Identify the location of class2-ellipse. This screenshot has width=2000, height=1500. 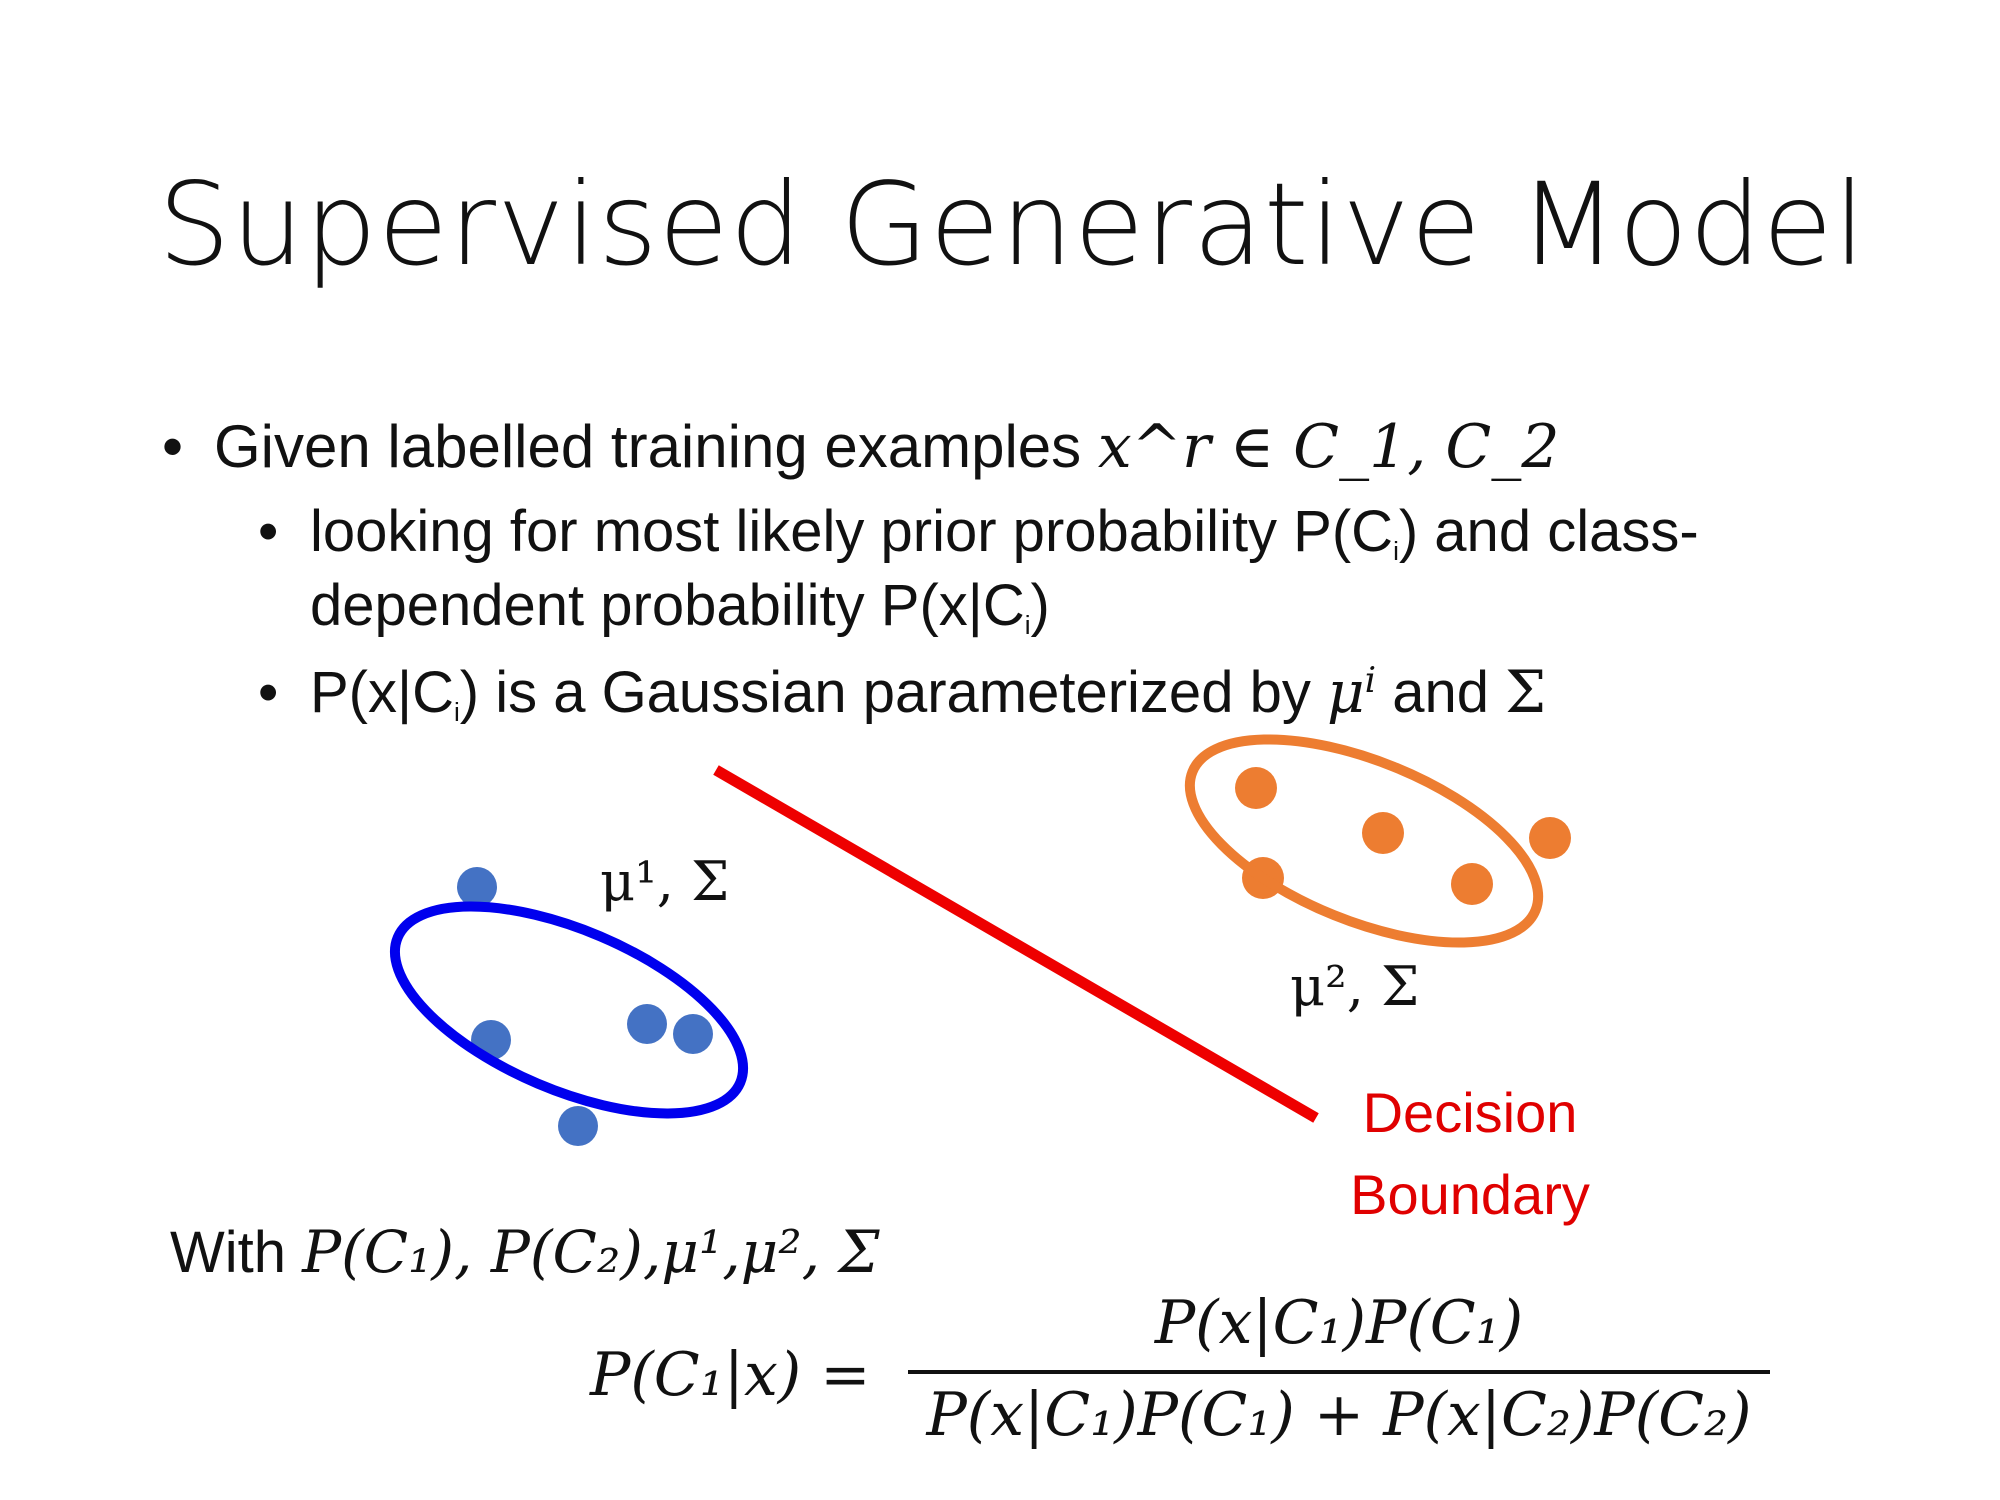
(1364, 841).